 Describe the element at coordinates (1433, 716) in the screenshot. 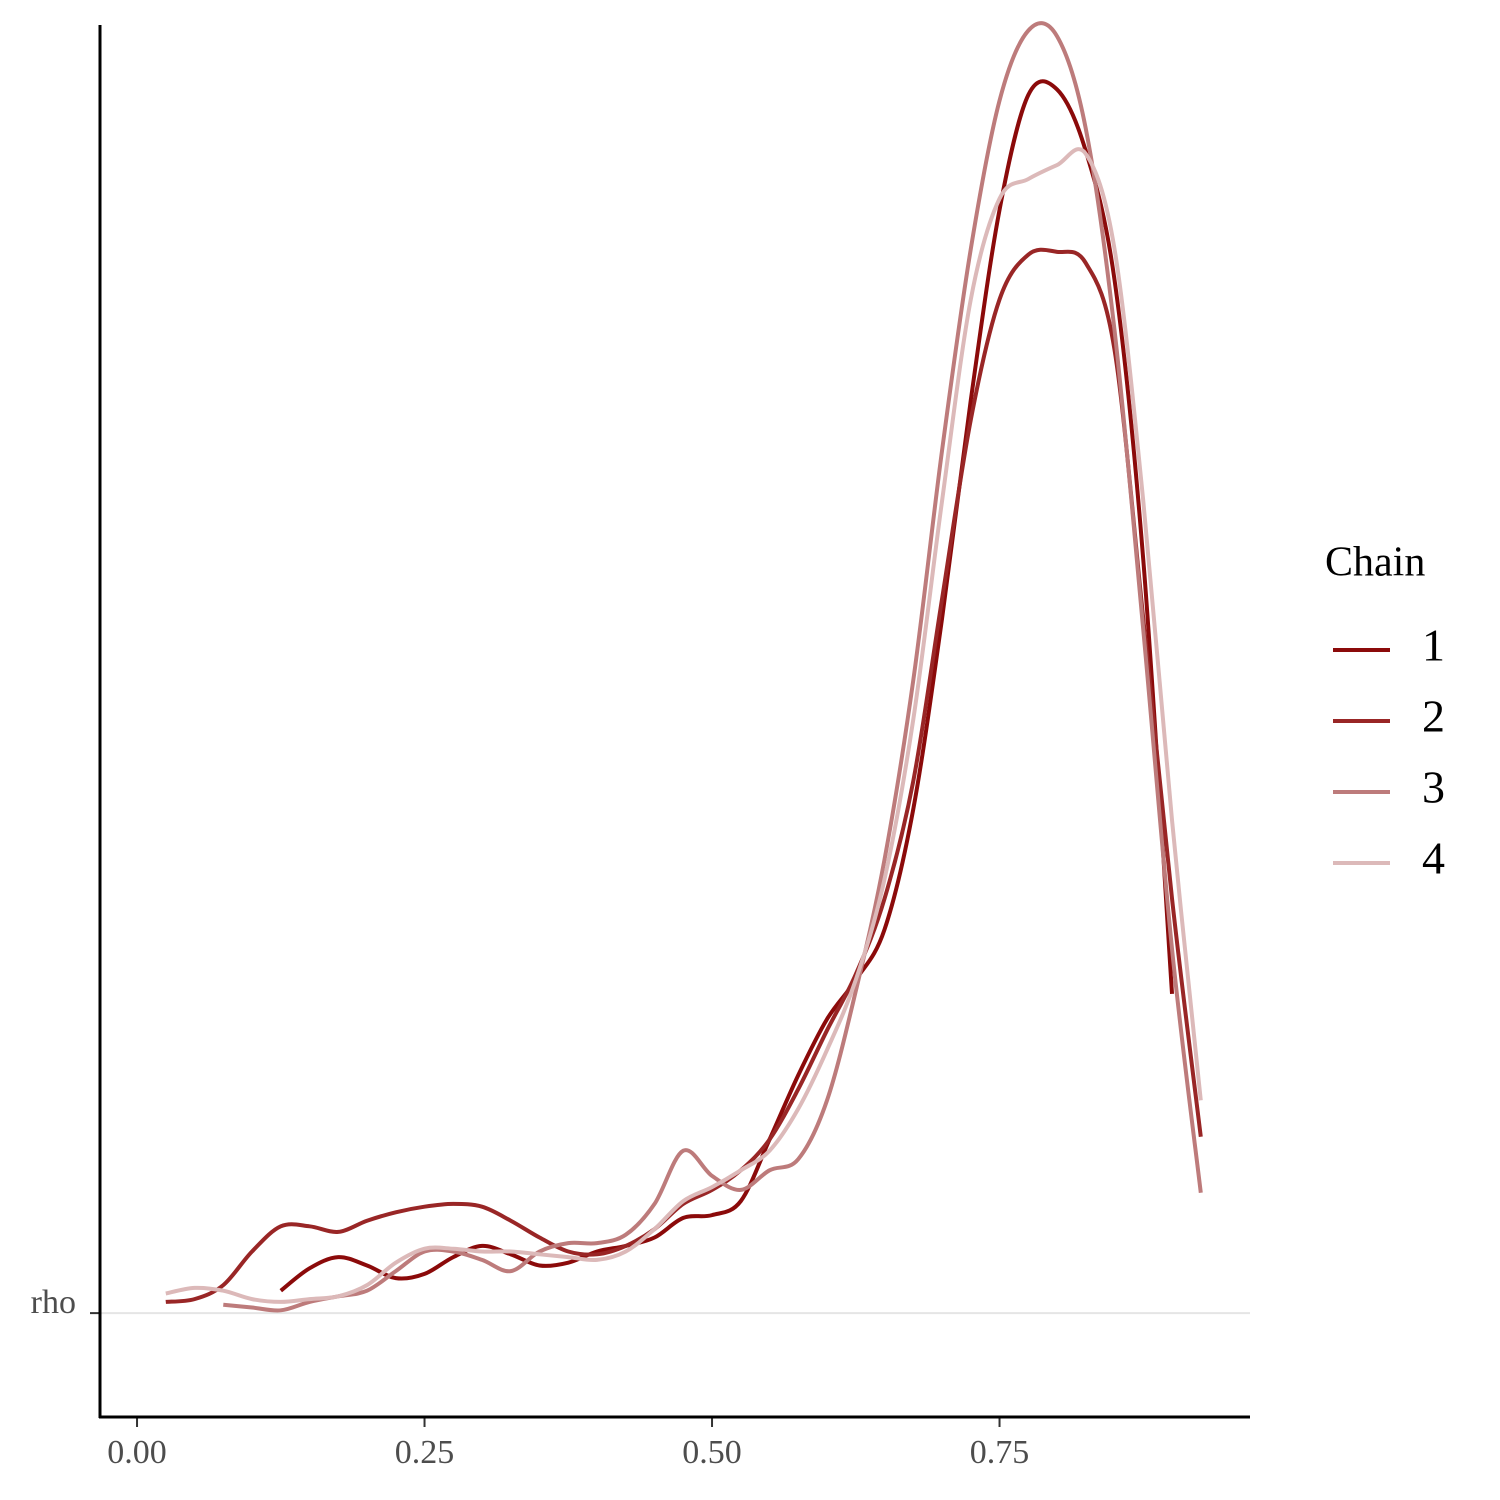

I see `legend-label: 2` at that location.